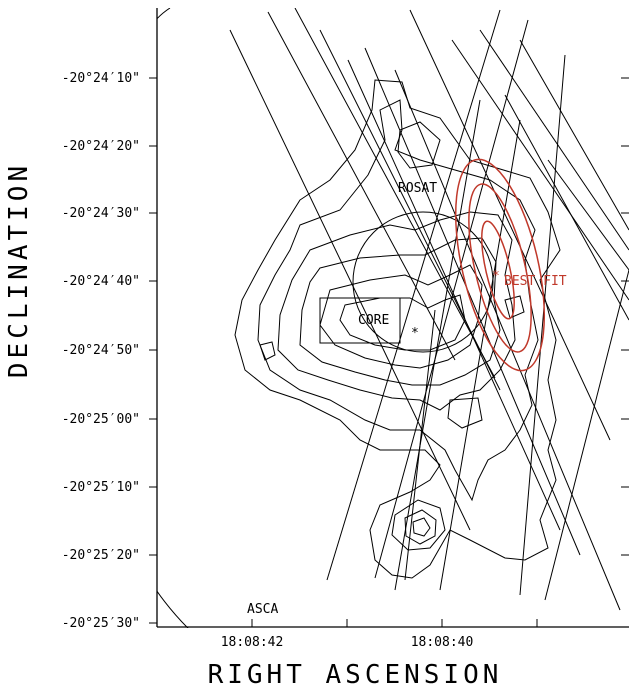 This screenshot has width=629, height=689. Describe the element at coordinates (465, 413) in the screenshot. I see `contour-blob-mid` at that location.